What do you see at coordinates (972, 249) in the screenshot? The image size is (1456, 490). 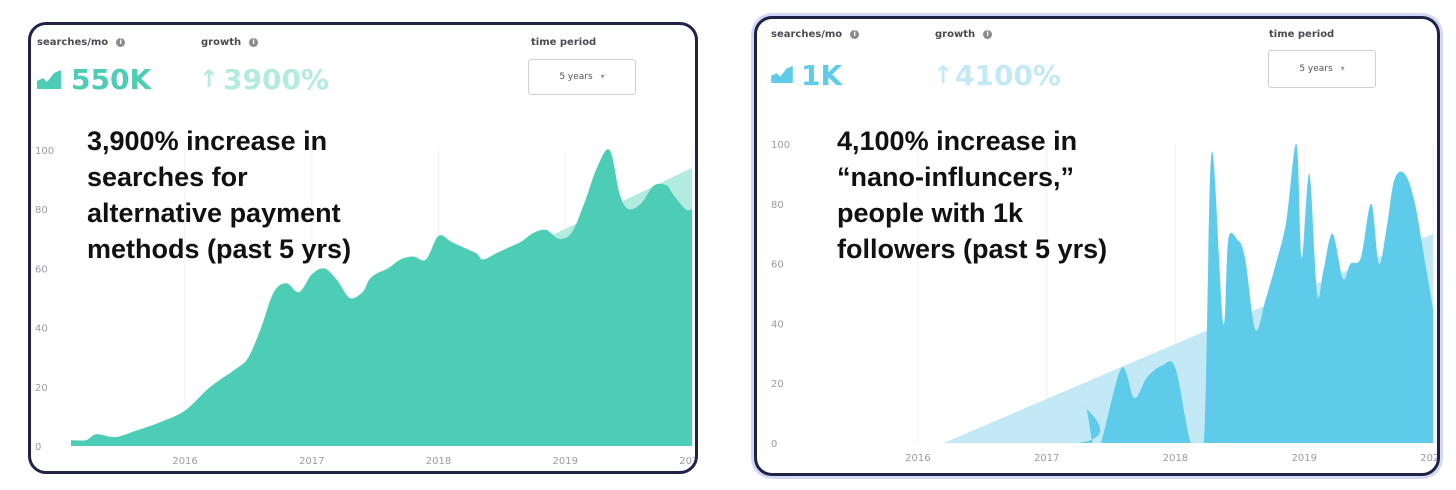 I see `annotation-line: followers (past 5 yrs)` at bounding box center [972, 249].